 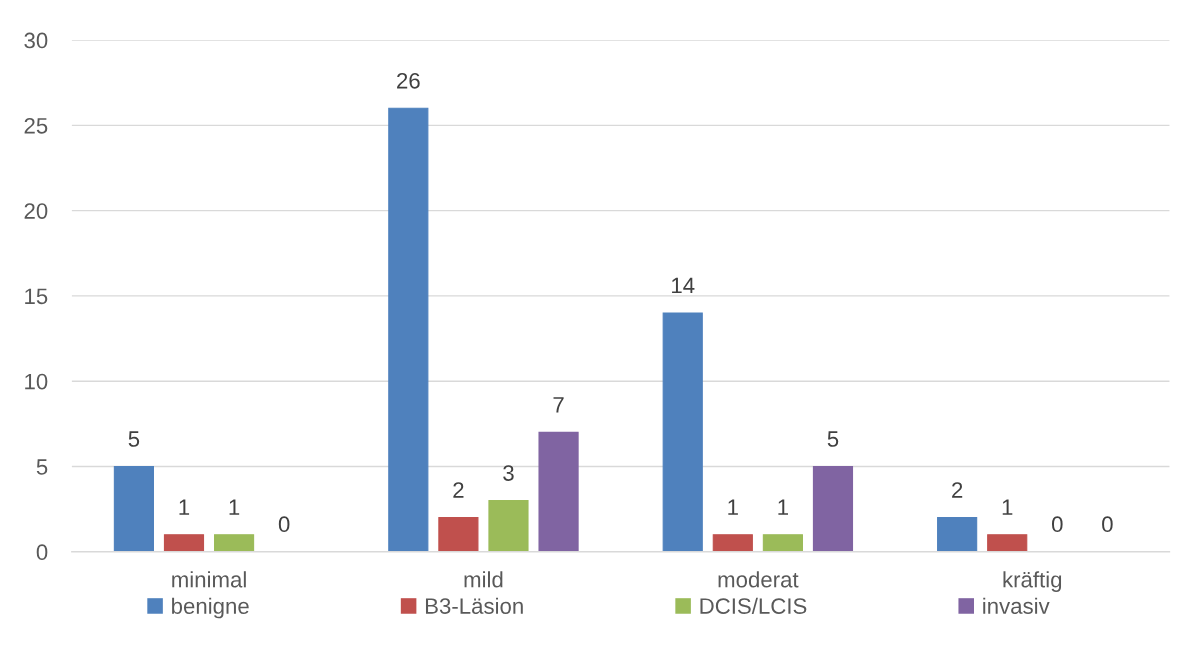 I want to click on y-tick-label: 0, so click(x=42, y=552).